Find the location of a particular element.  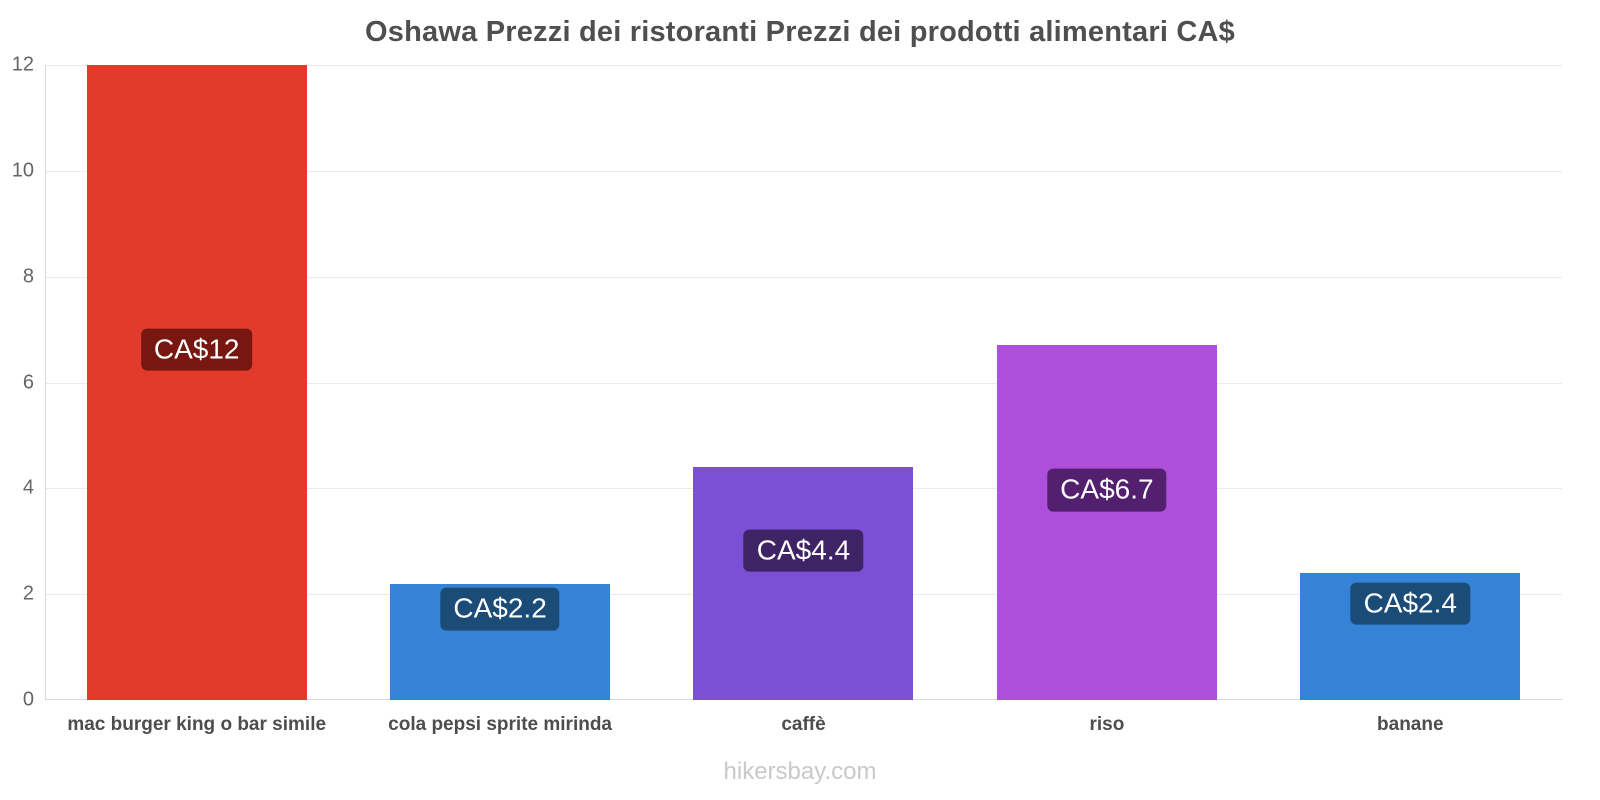

category-label: cola pepsi sprite mirinda is located at coordinates (500, 724).